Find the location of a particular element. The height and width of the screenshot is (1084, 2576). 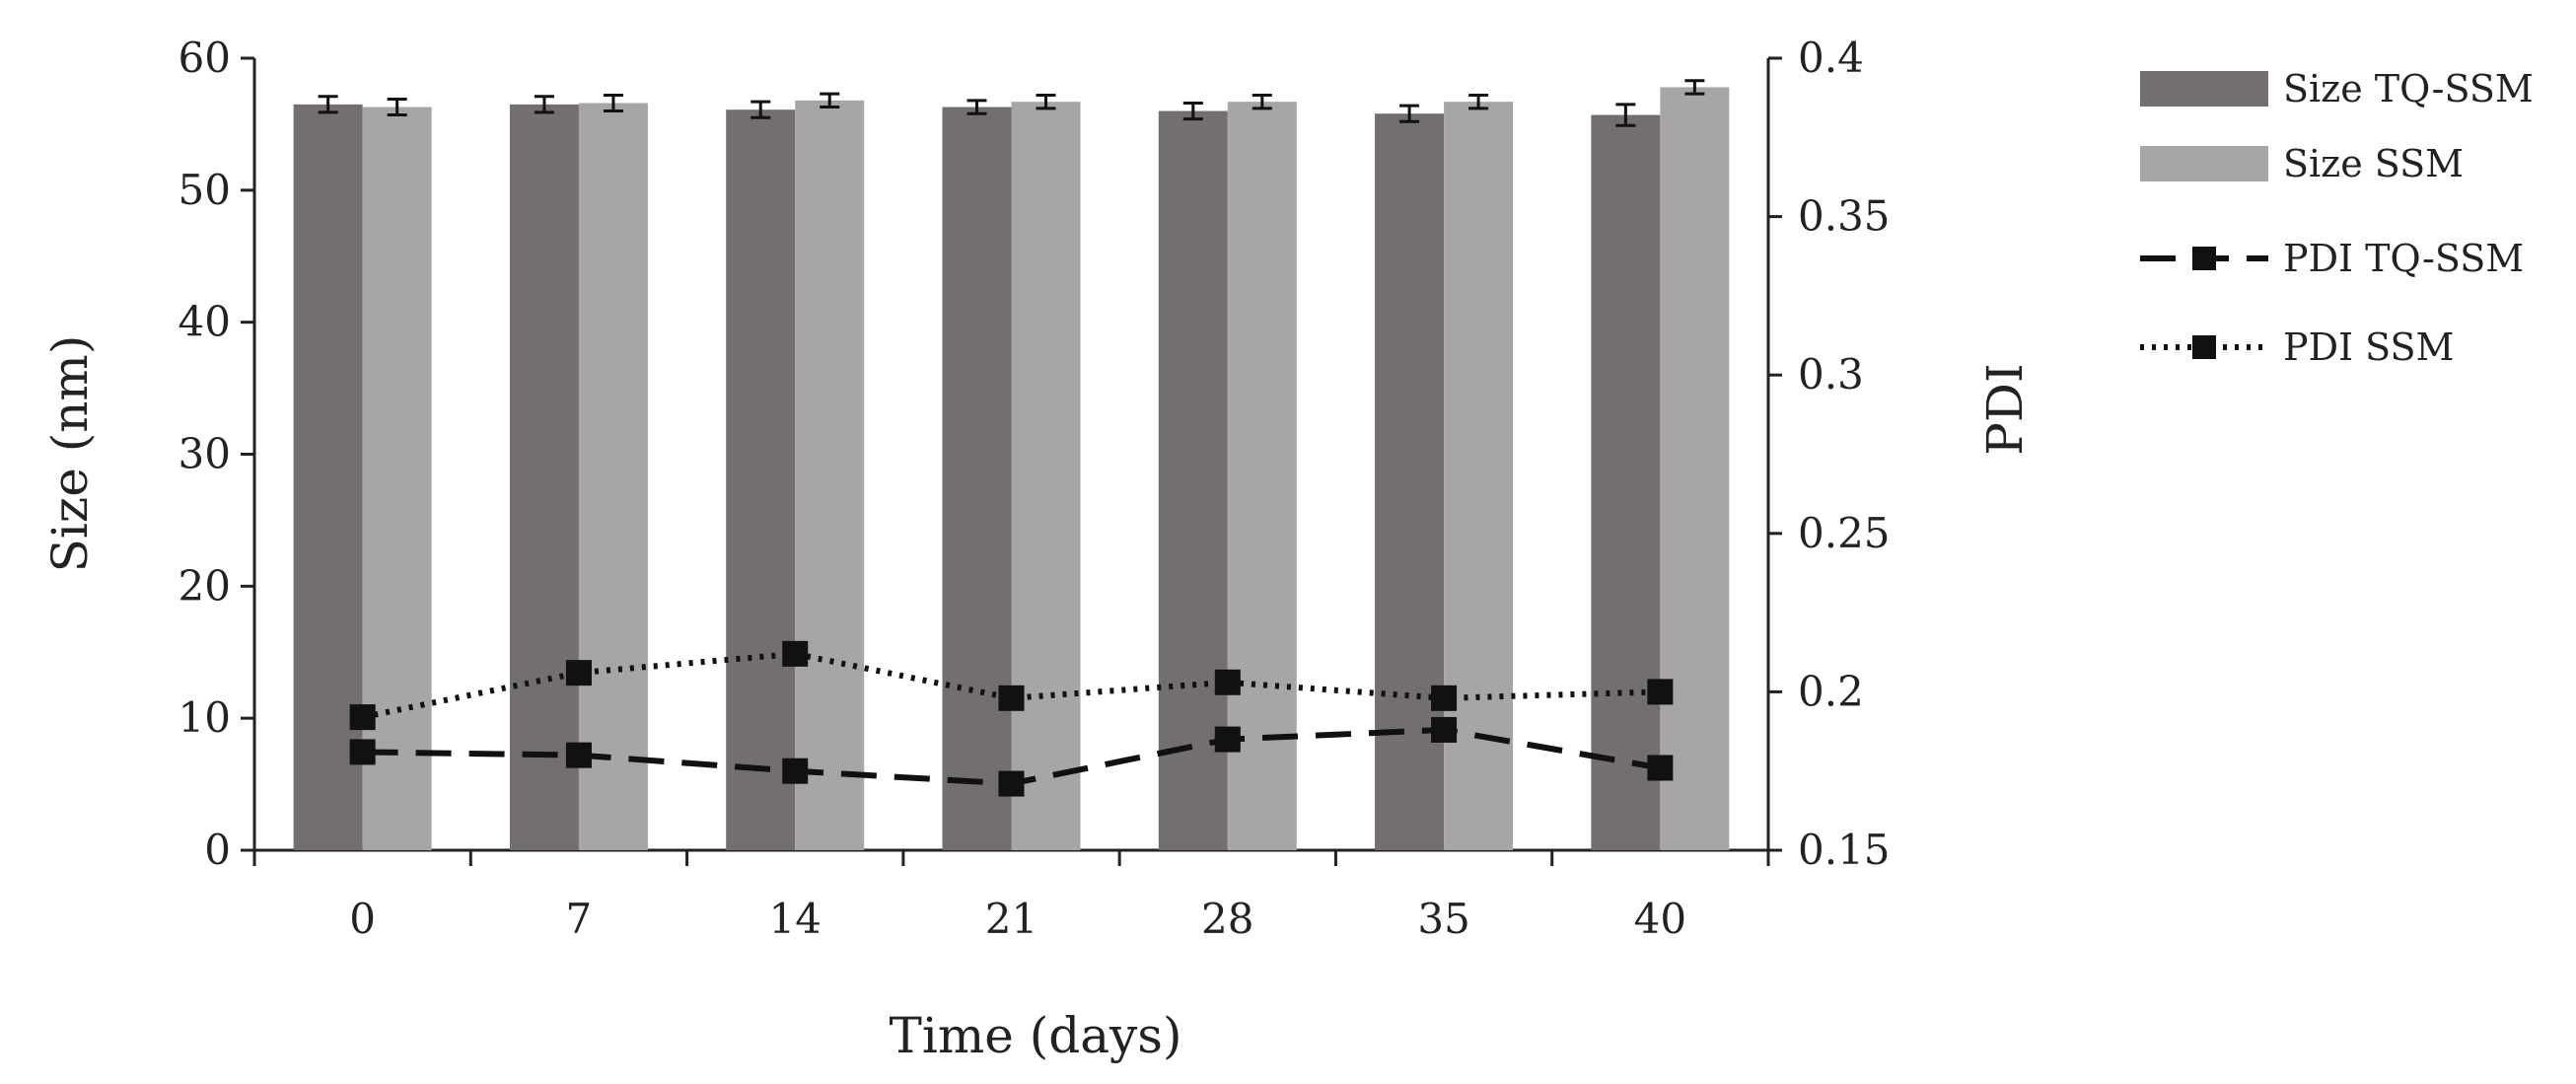

legend-label-size-tq-ssm: Size TQ-SSM is located at coordinates (2408, 89).